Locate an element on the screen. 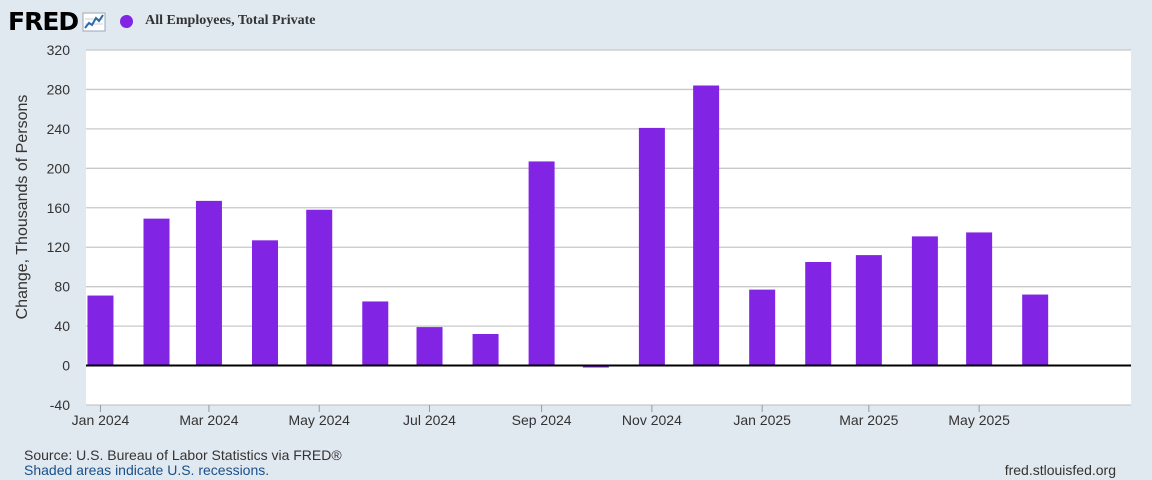 This screenshot has width=1152, height=480. y-tick-label: 280 is located at coordinates (59, 89).